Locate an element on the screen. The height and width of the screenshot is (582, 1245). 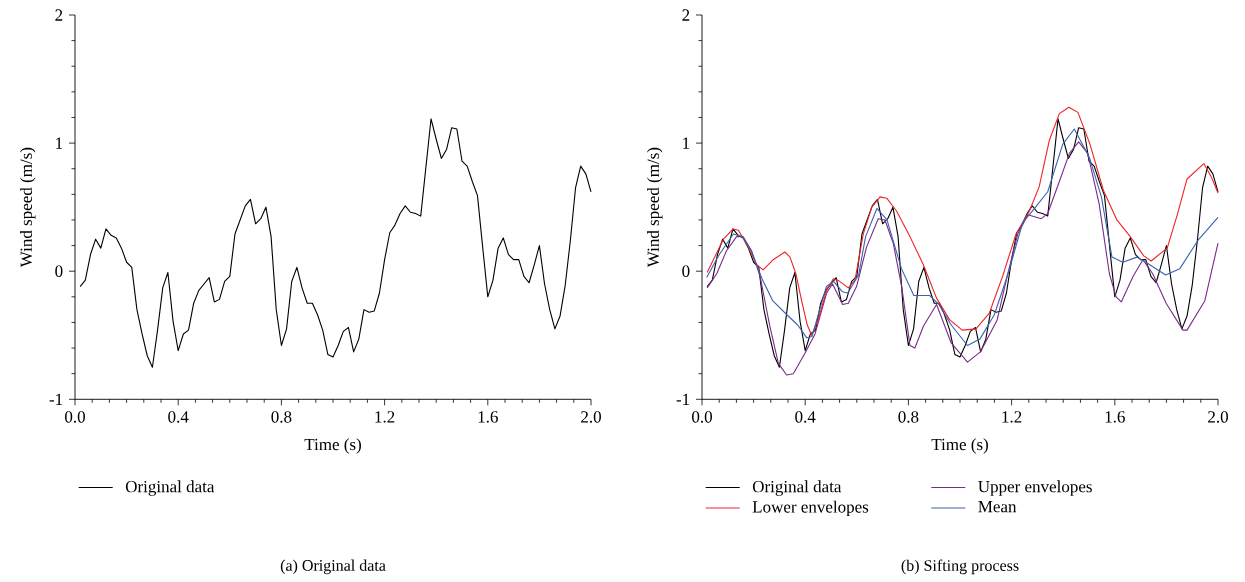
text: (b) Sifting process is located at coordinates (960, 567).